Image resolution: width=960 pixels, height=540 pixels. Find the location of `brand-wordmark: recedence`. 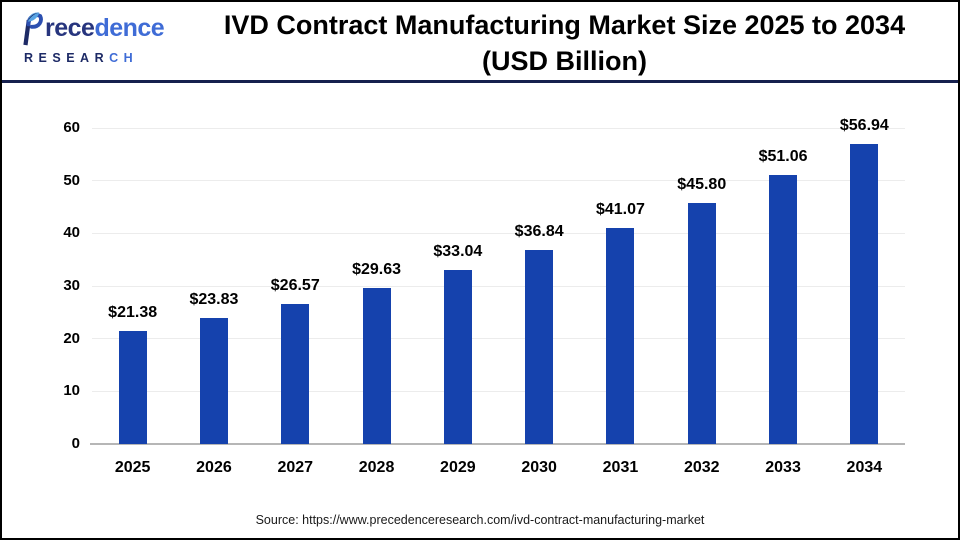

brand-wordmark: recedence is located at coordinates (105, 28).